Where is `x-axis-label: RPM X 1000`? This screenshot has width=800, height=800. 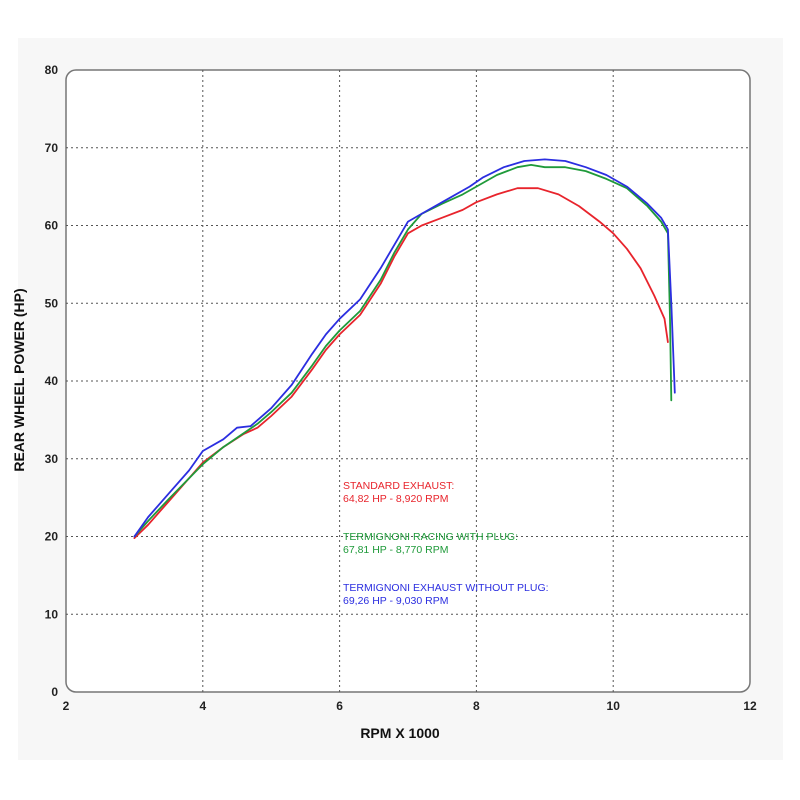
x-axis-label: RPM X 1000 is located at coordinates (400, 733).